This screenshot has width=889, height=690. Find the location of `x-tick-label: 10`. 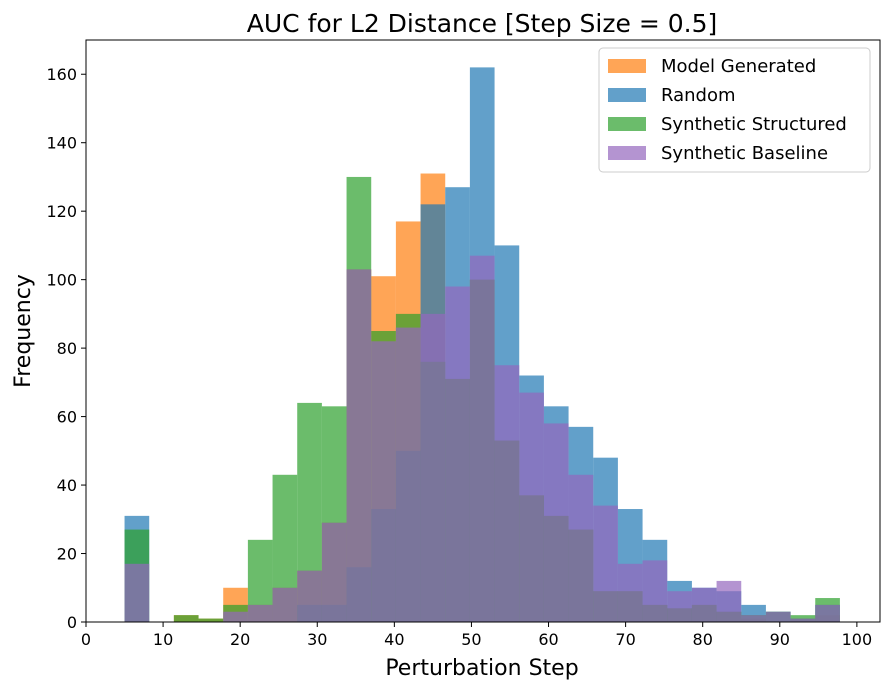

x-tick-label: 10 is located at coordinates (163, 639).